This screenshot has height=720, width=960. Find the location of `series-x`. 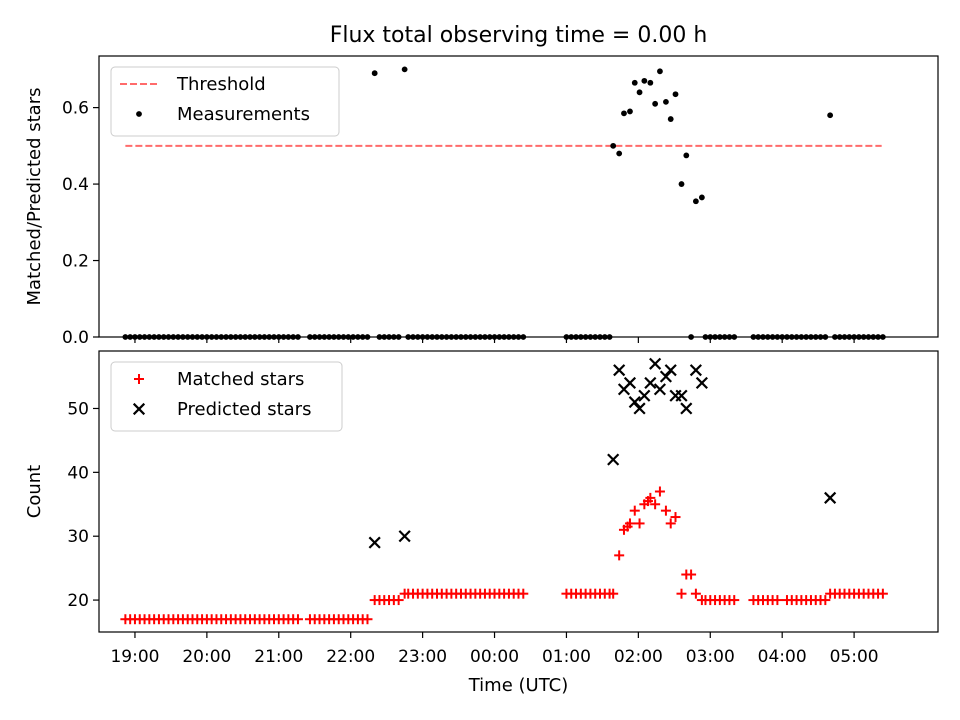

series-x is located at coordinates (602, 453).